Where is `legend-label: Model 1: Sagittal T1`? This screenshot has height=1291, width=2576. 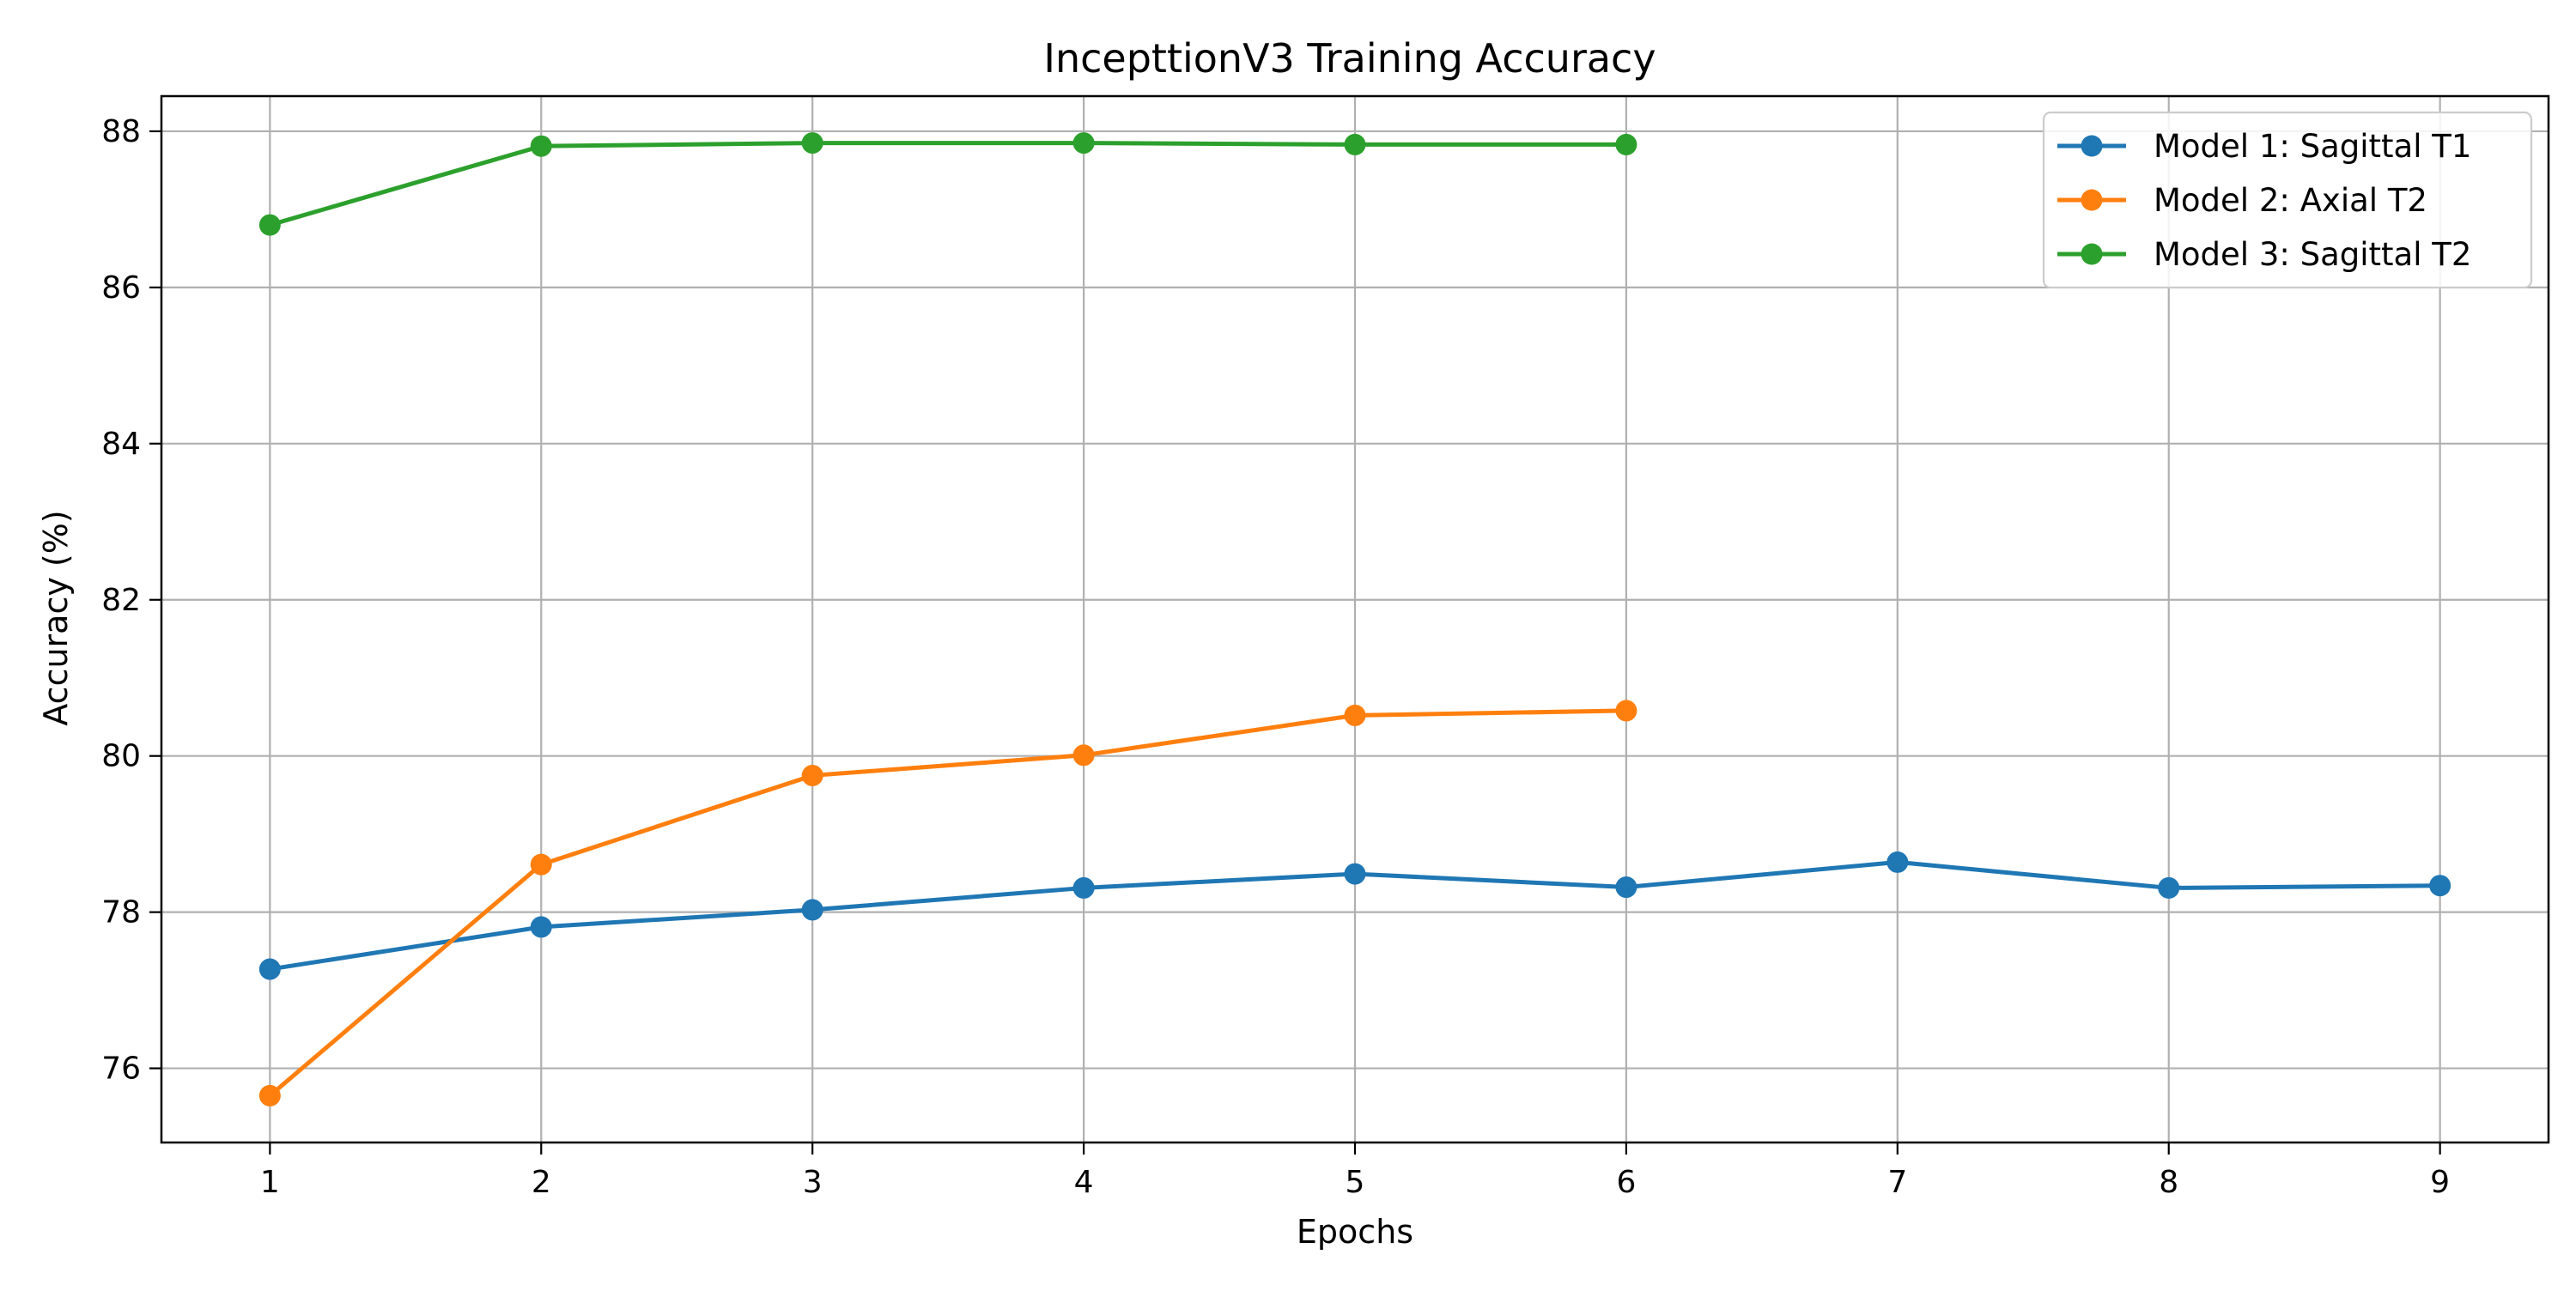 legend-label: Model 1: Sagittal T1 is located at coordinates (2312, 146).